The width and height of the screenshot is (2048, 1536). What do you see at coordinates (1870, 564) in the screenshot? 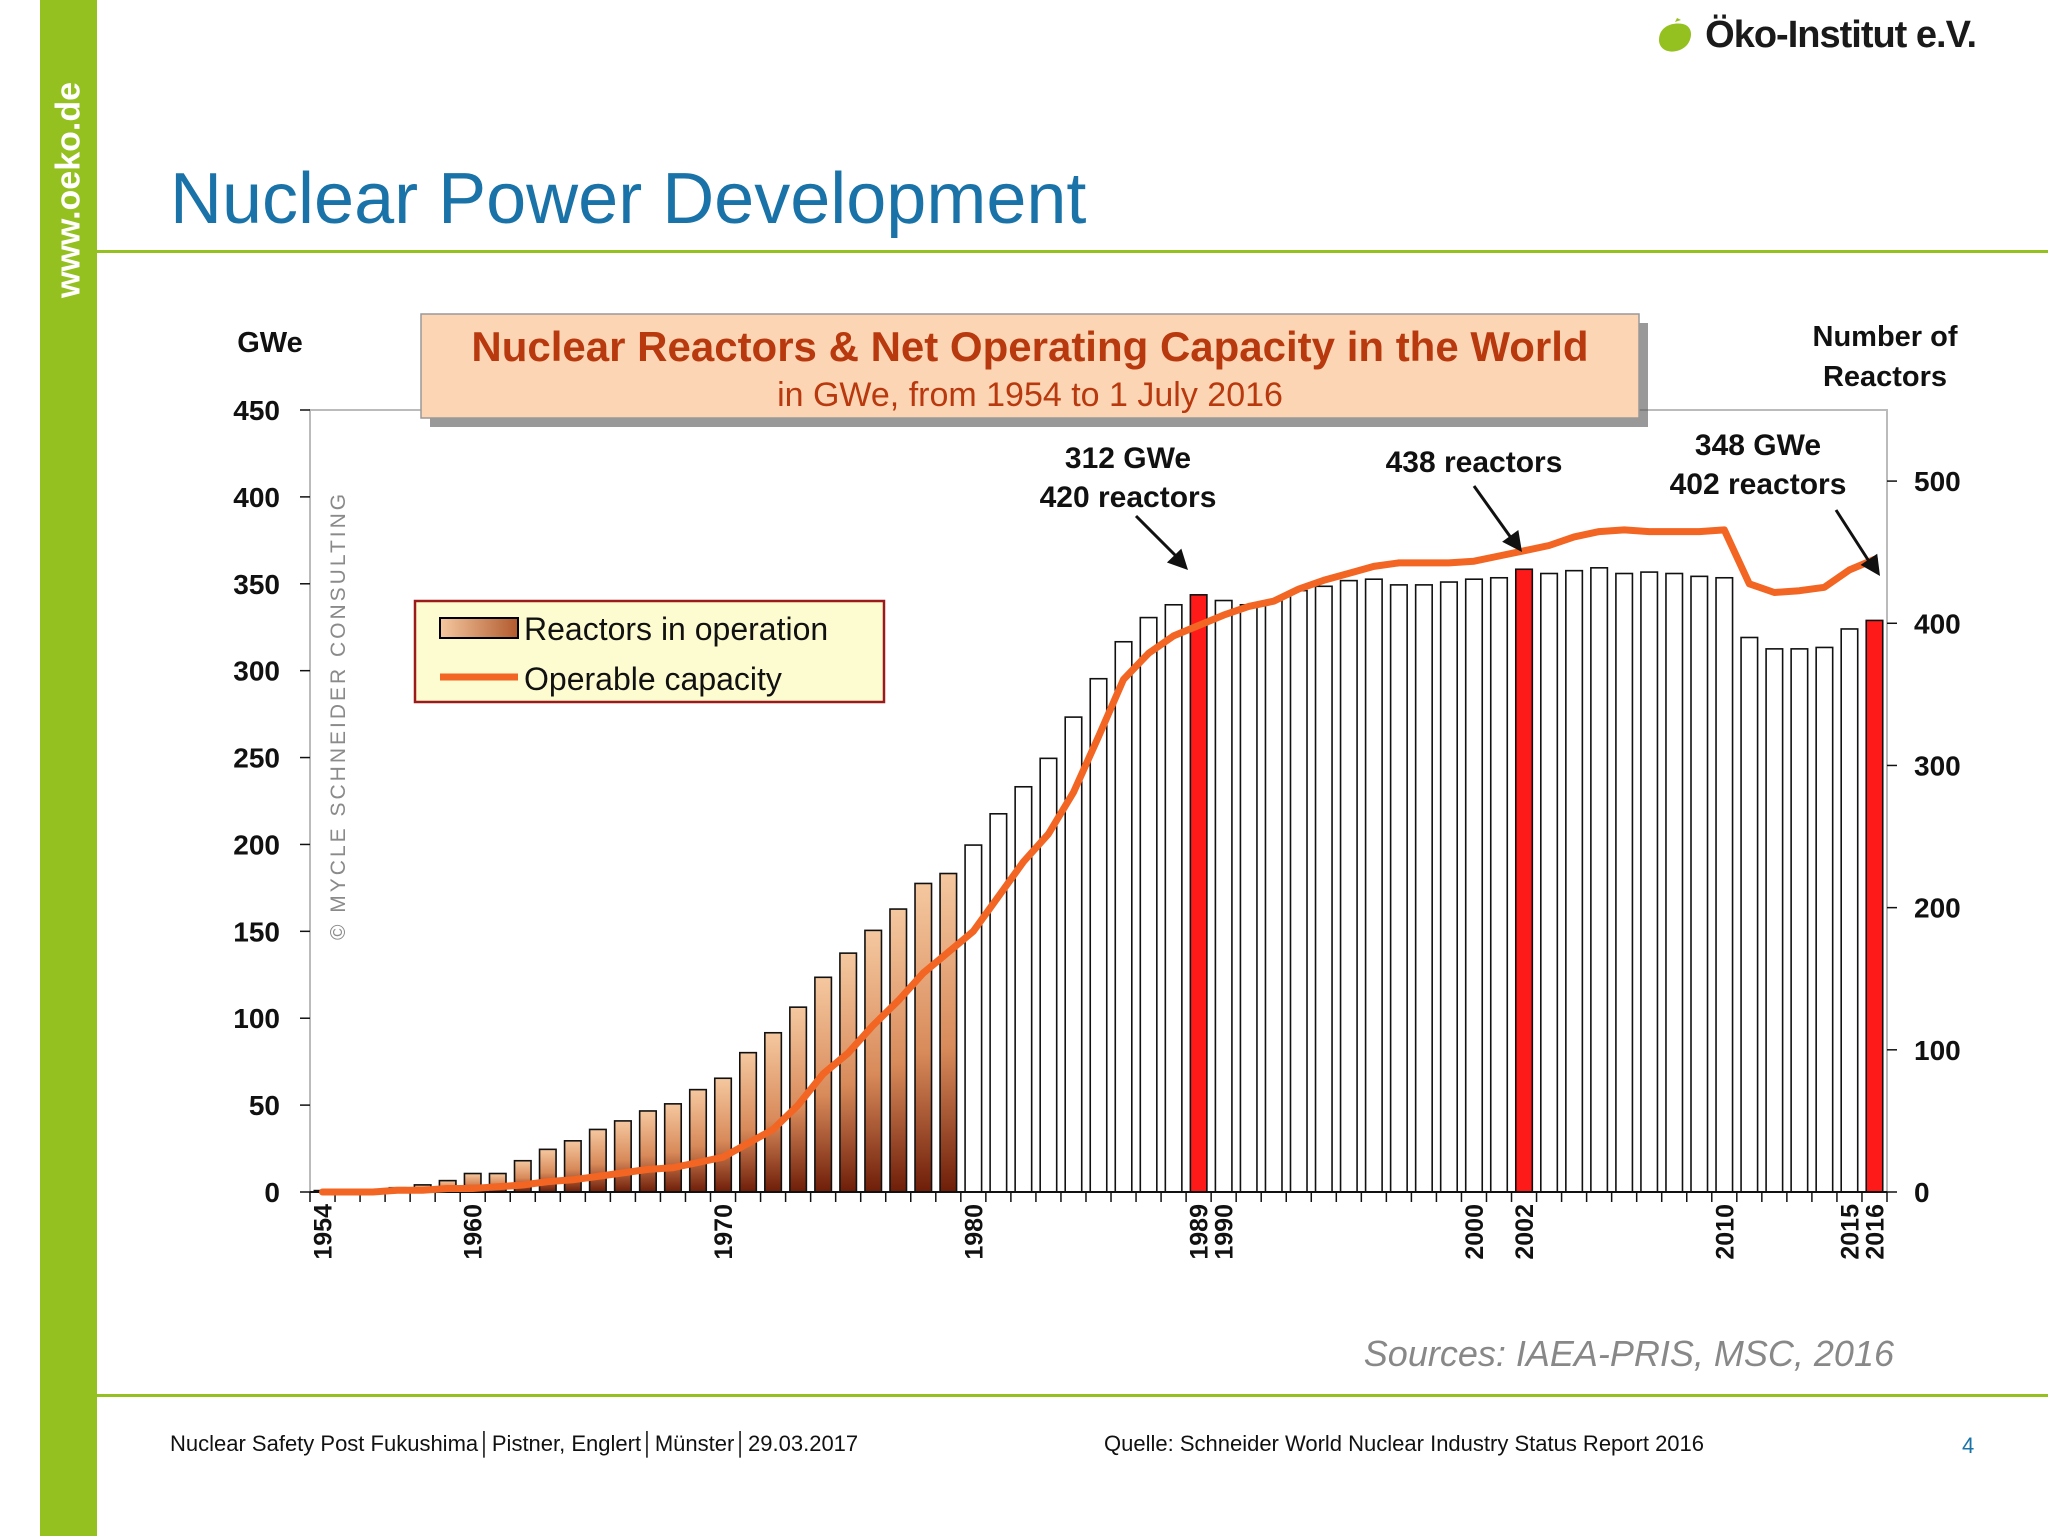
I see `annotation-arrowhead-2016` at bounding box center [1870, 564].